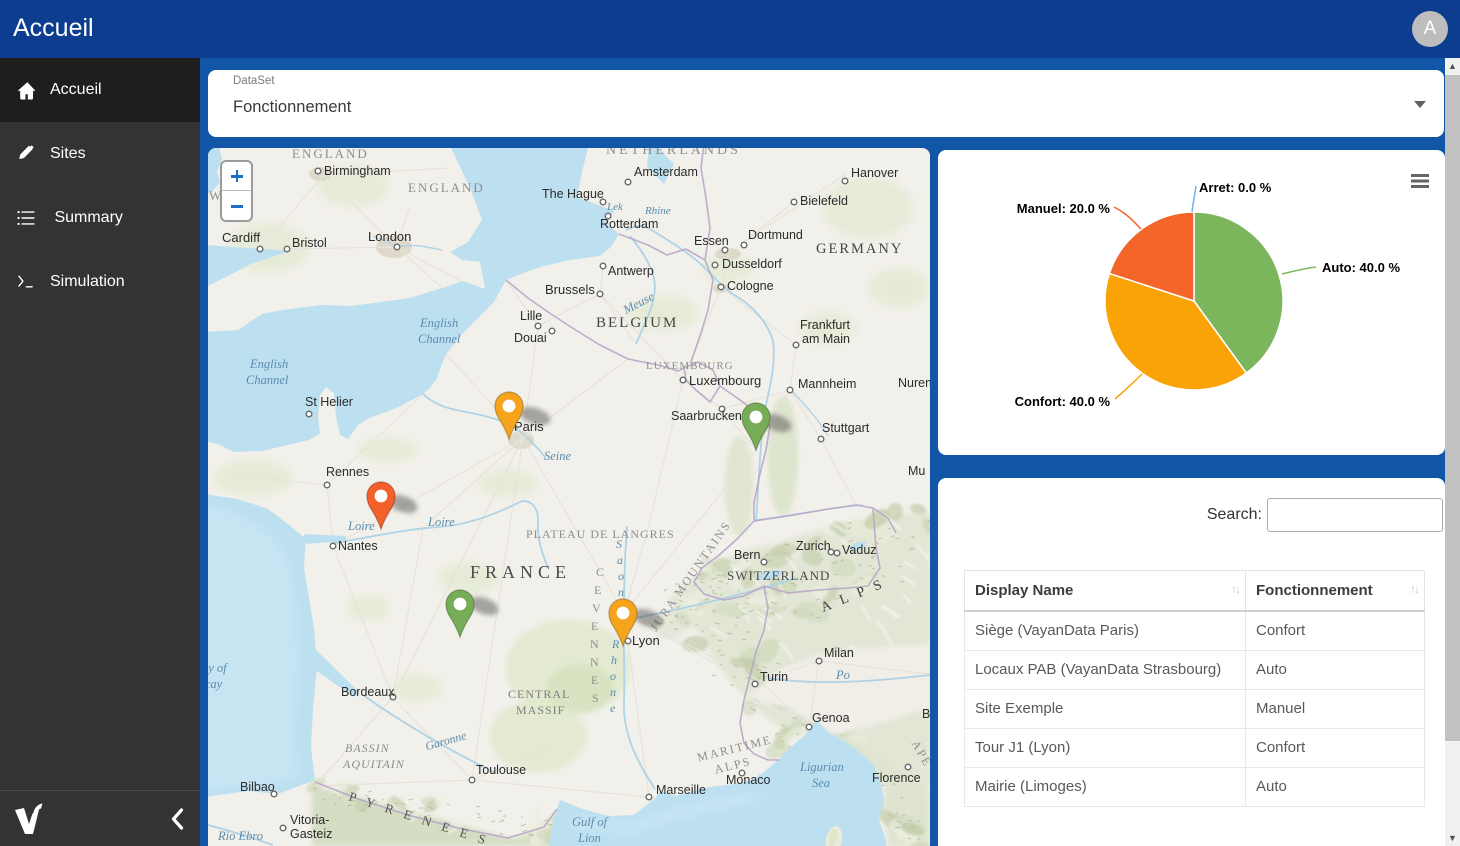  What do you see at coordinates (600, 572) in the screenshot?
I see `svg-text: C` at bounding box center [600, 572].